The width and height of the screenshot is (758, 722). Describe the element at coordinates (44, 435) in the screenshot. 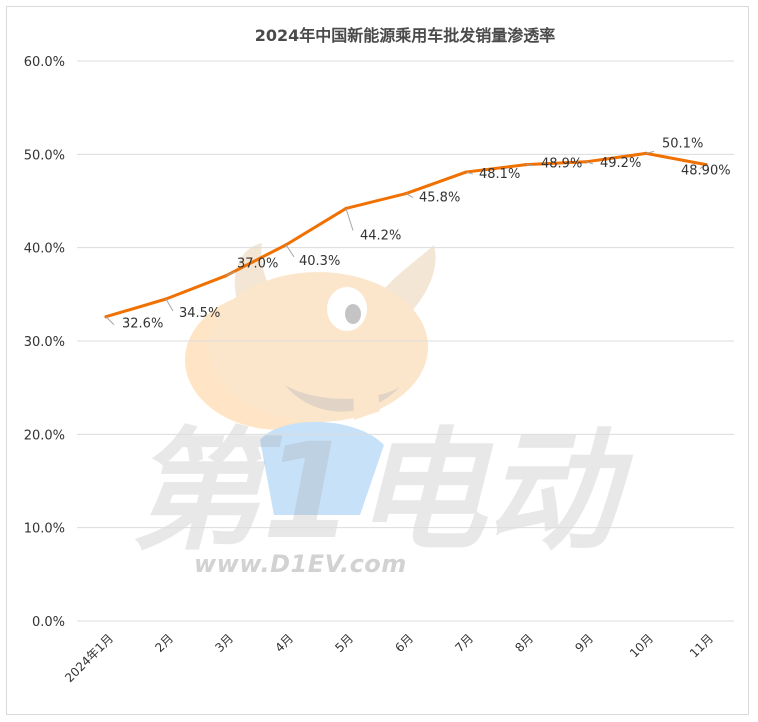

I see `y-tick-label: 20.0%` at that location.